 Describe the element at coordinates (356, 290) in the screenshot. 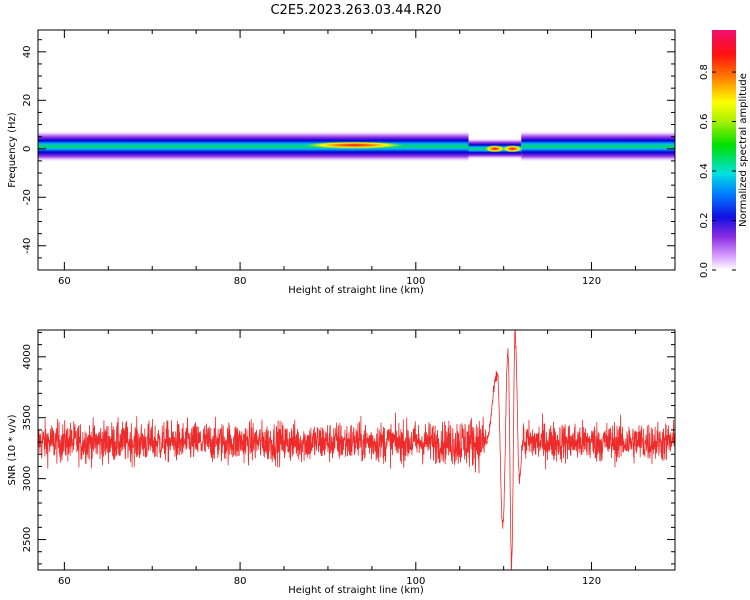

I see `spectrogram-xlabel: Height of straight line (km)` at that location.